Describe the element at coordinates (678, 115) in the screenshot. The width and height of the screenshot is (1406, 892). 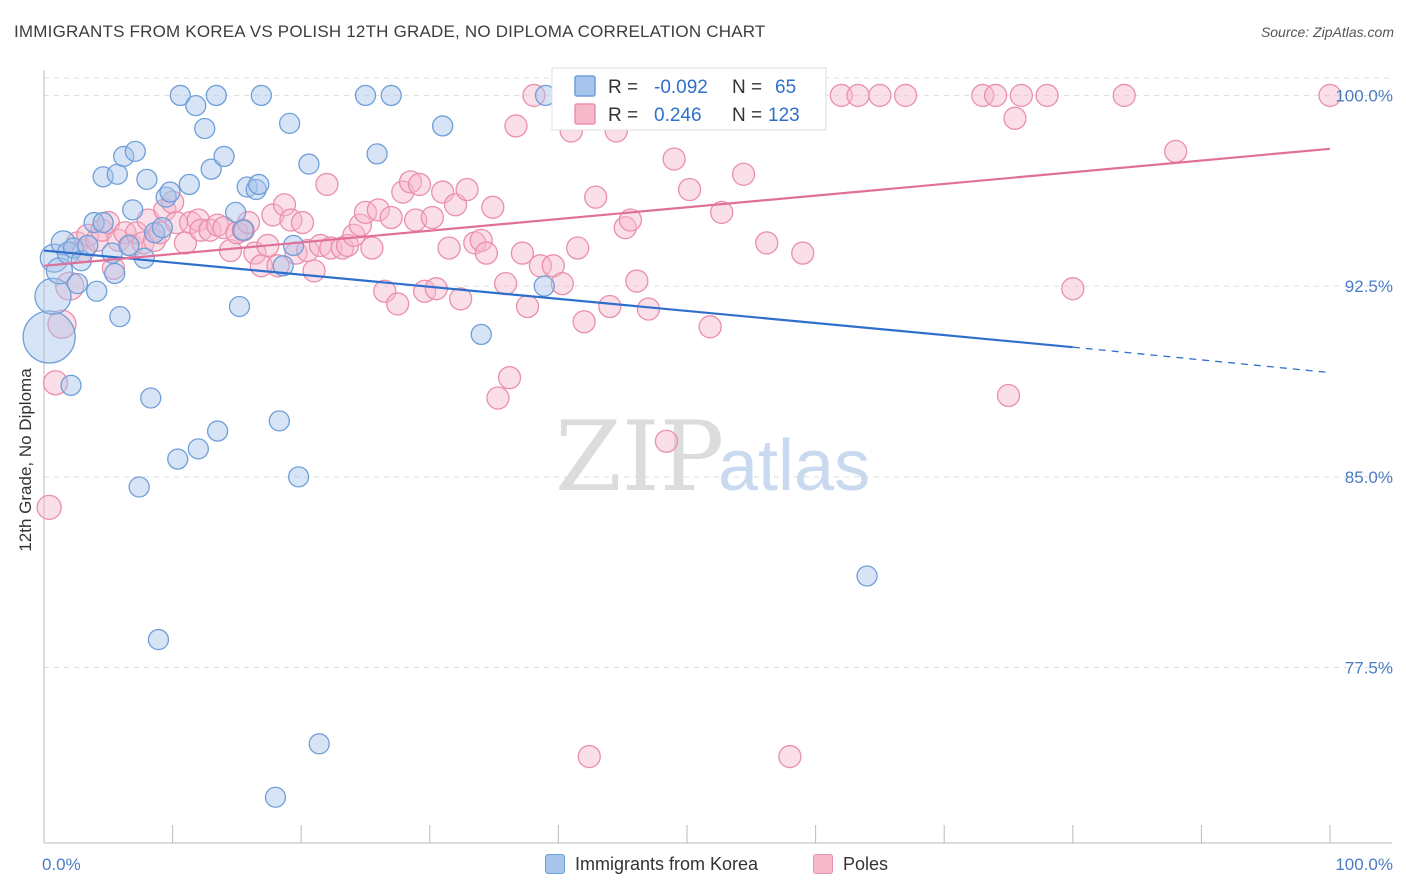
I see `stats-r-value-poles: 0.246` at that location.